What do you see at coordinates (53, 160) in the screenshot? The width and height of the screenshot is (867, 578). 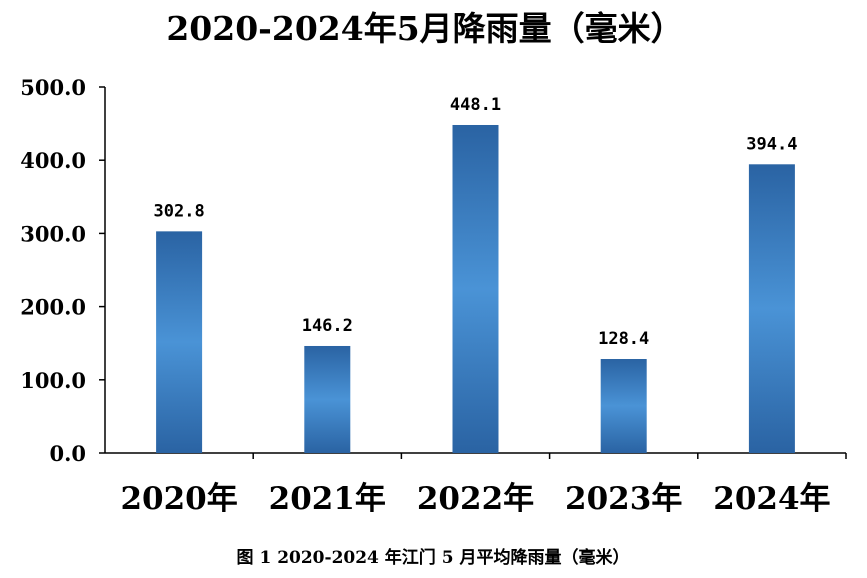 I see `y-tick-label: 400.0` at bounding box center [53, 160].